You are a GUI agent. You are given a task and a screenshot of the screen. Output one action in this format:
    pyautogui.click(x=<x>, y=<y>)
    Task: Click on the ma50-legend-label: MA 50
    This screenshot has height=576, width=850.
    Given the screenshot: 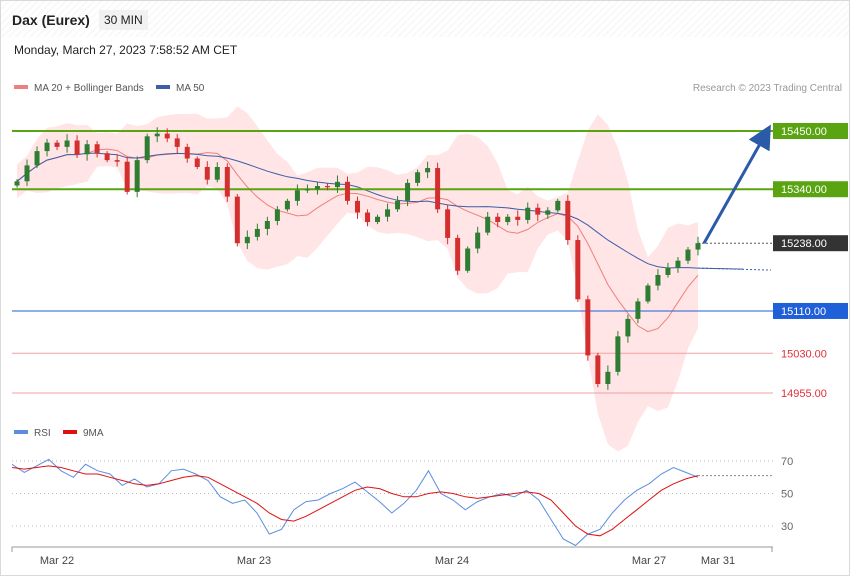 What is the action you would take?
    pyautogui.click(x=190, y=88)
    